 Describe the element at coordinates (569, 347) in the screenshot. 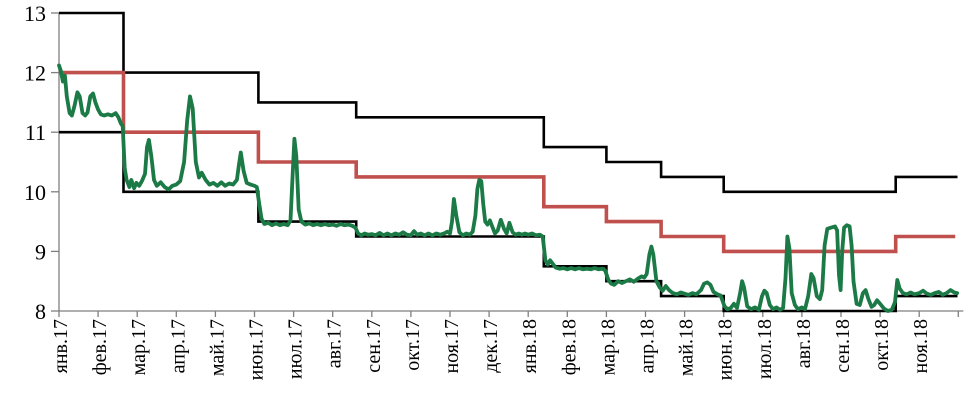

I see `x-axis-tick-label: фев.18` at that location.